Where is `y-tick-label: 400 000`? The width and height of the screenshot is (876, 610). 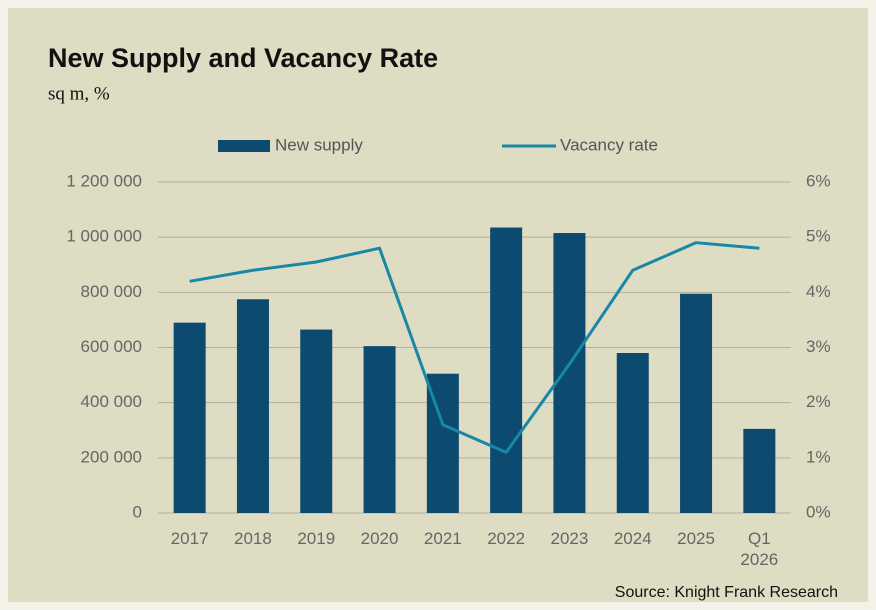
y-tick-label: 400 000 is located at coordinates (111, 401).